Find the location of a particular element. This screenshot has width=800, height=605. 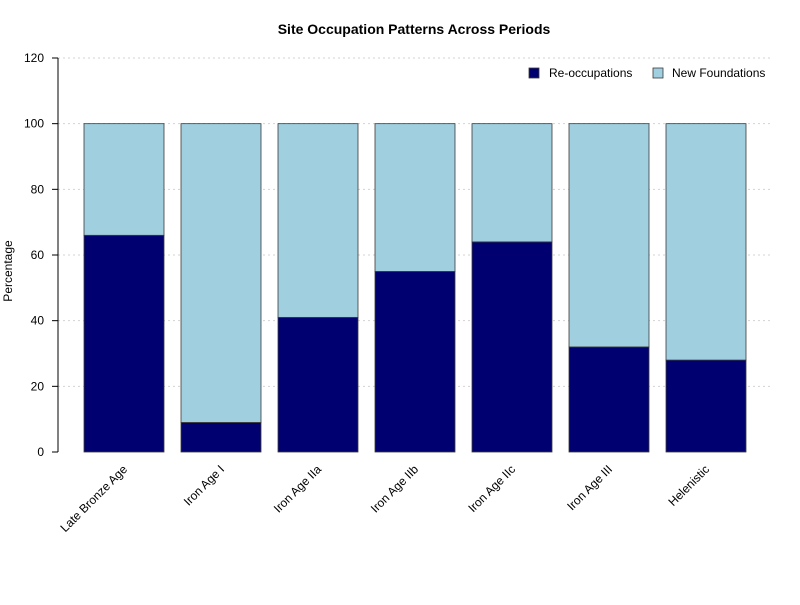

chart-title: Site Occupation Patterns Across Periods is located at coordinates (414, 29).